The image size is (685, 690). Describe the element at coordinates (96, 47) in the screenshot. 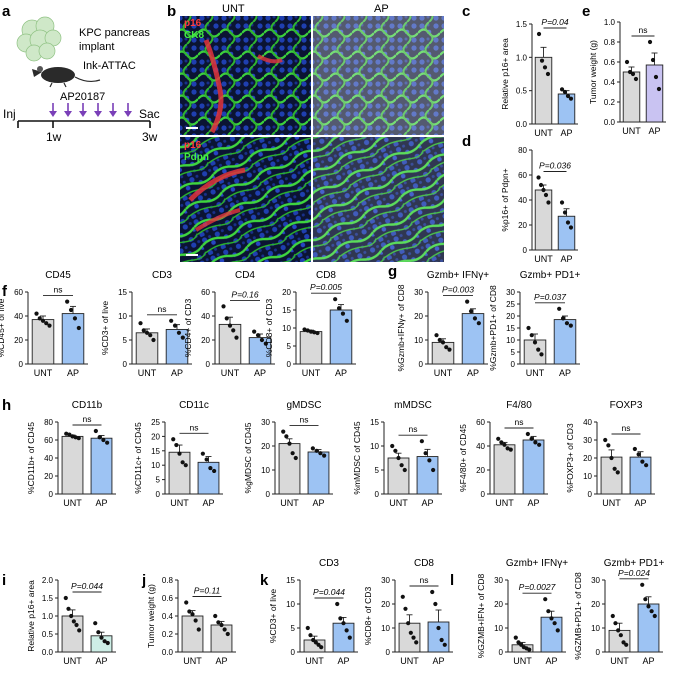

I see `implant-label-line2: implant` at that location.